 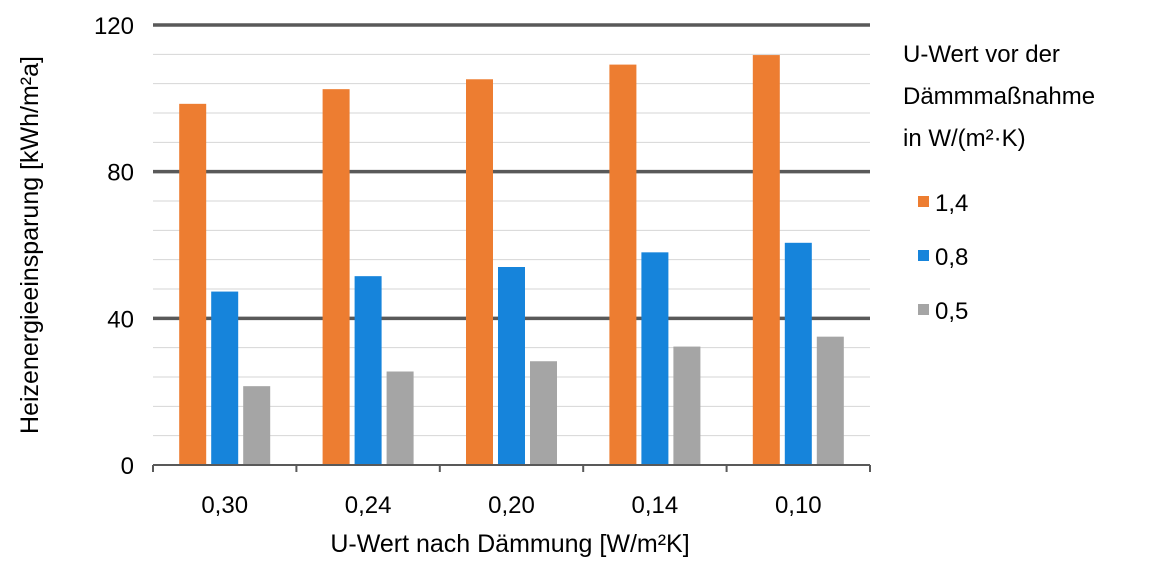 I want to click on x-tick-label: 0,10, so click(x=798, y=505).